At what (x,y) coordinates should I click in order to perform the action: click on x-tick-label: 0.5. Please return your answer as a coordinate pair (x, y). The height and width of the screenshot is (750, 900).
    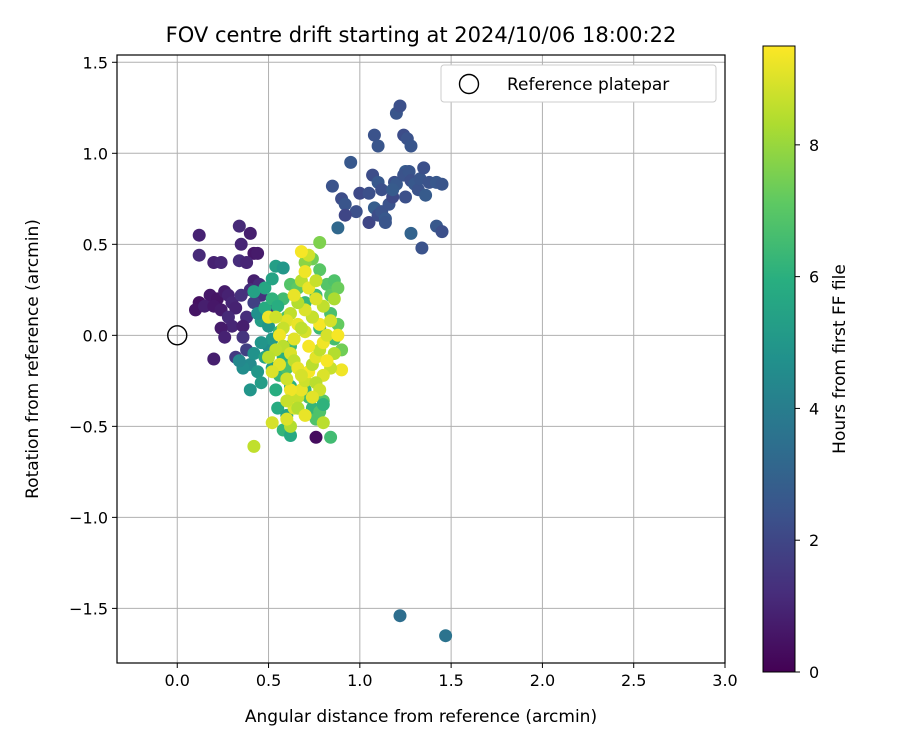
    Looking at the image, I should click on (268, 680).